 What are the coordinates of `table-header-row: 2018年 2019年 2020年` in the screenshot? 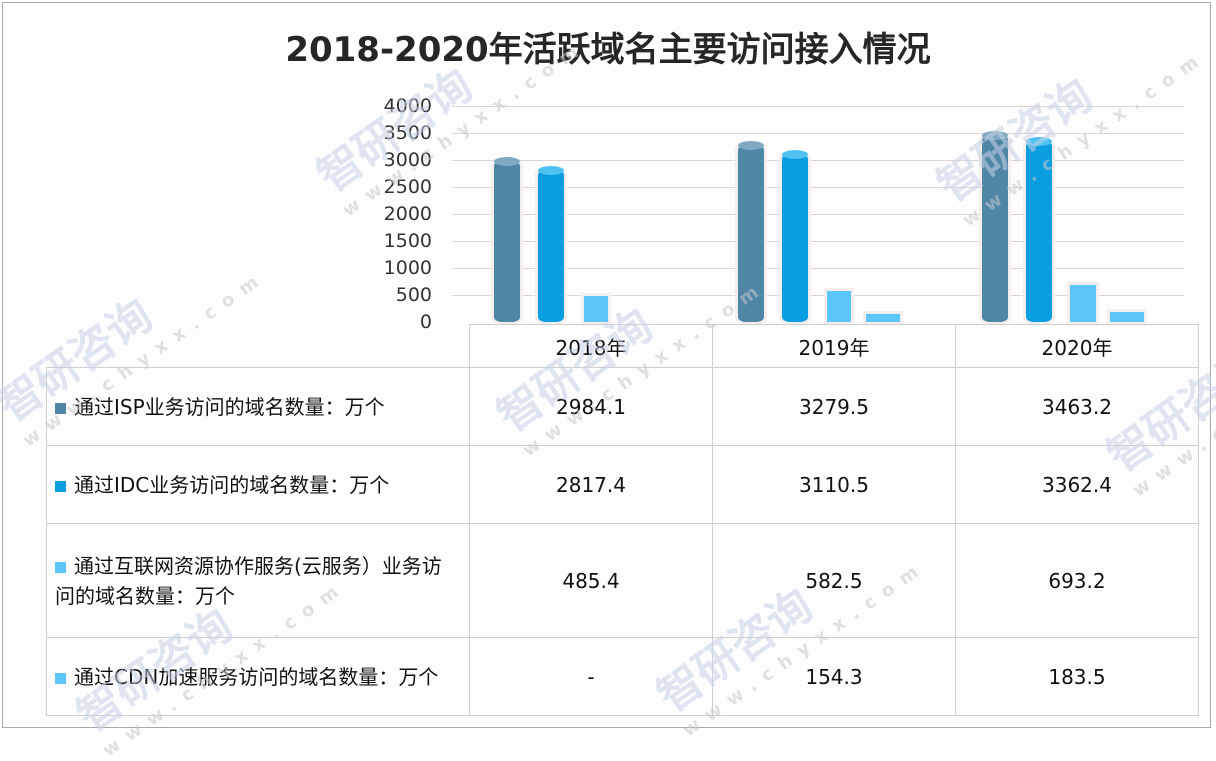 It's located at (622, 346).